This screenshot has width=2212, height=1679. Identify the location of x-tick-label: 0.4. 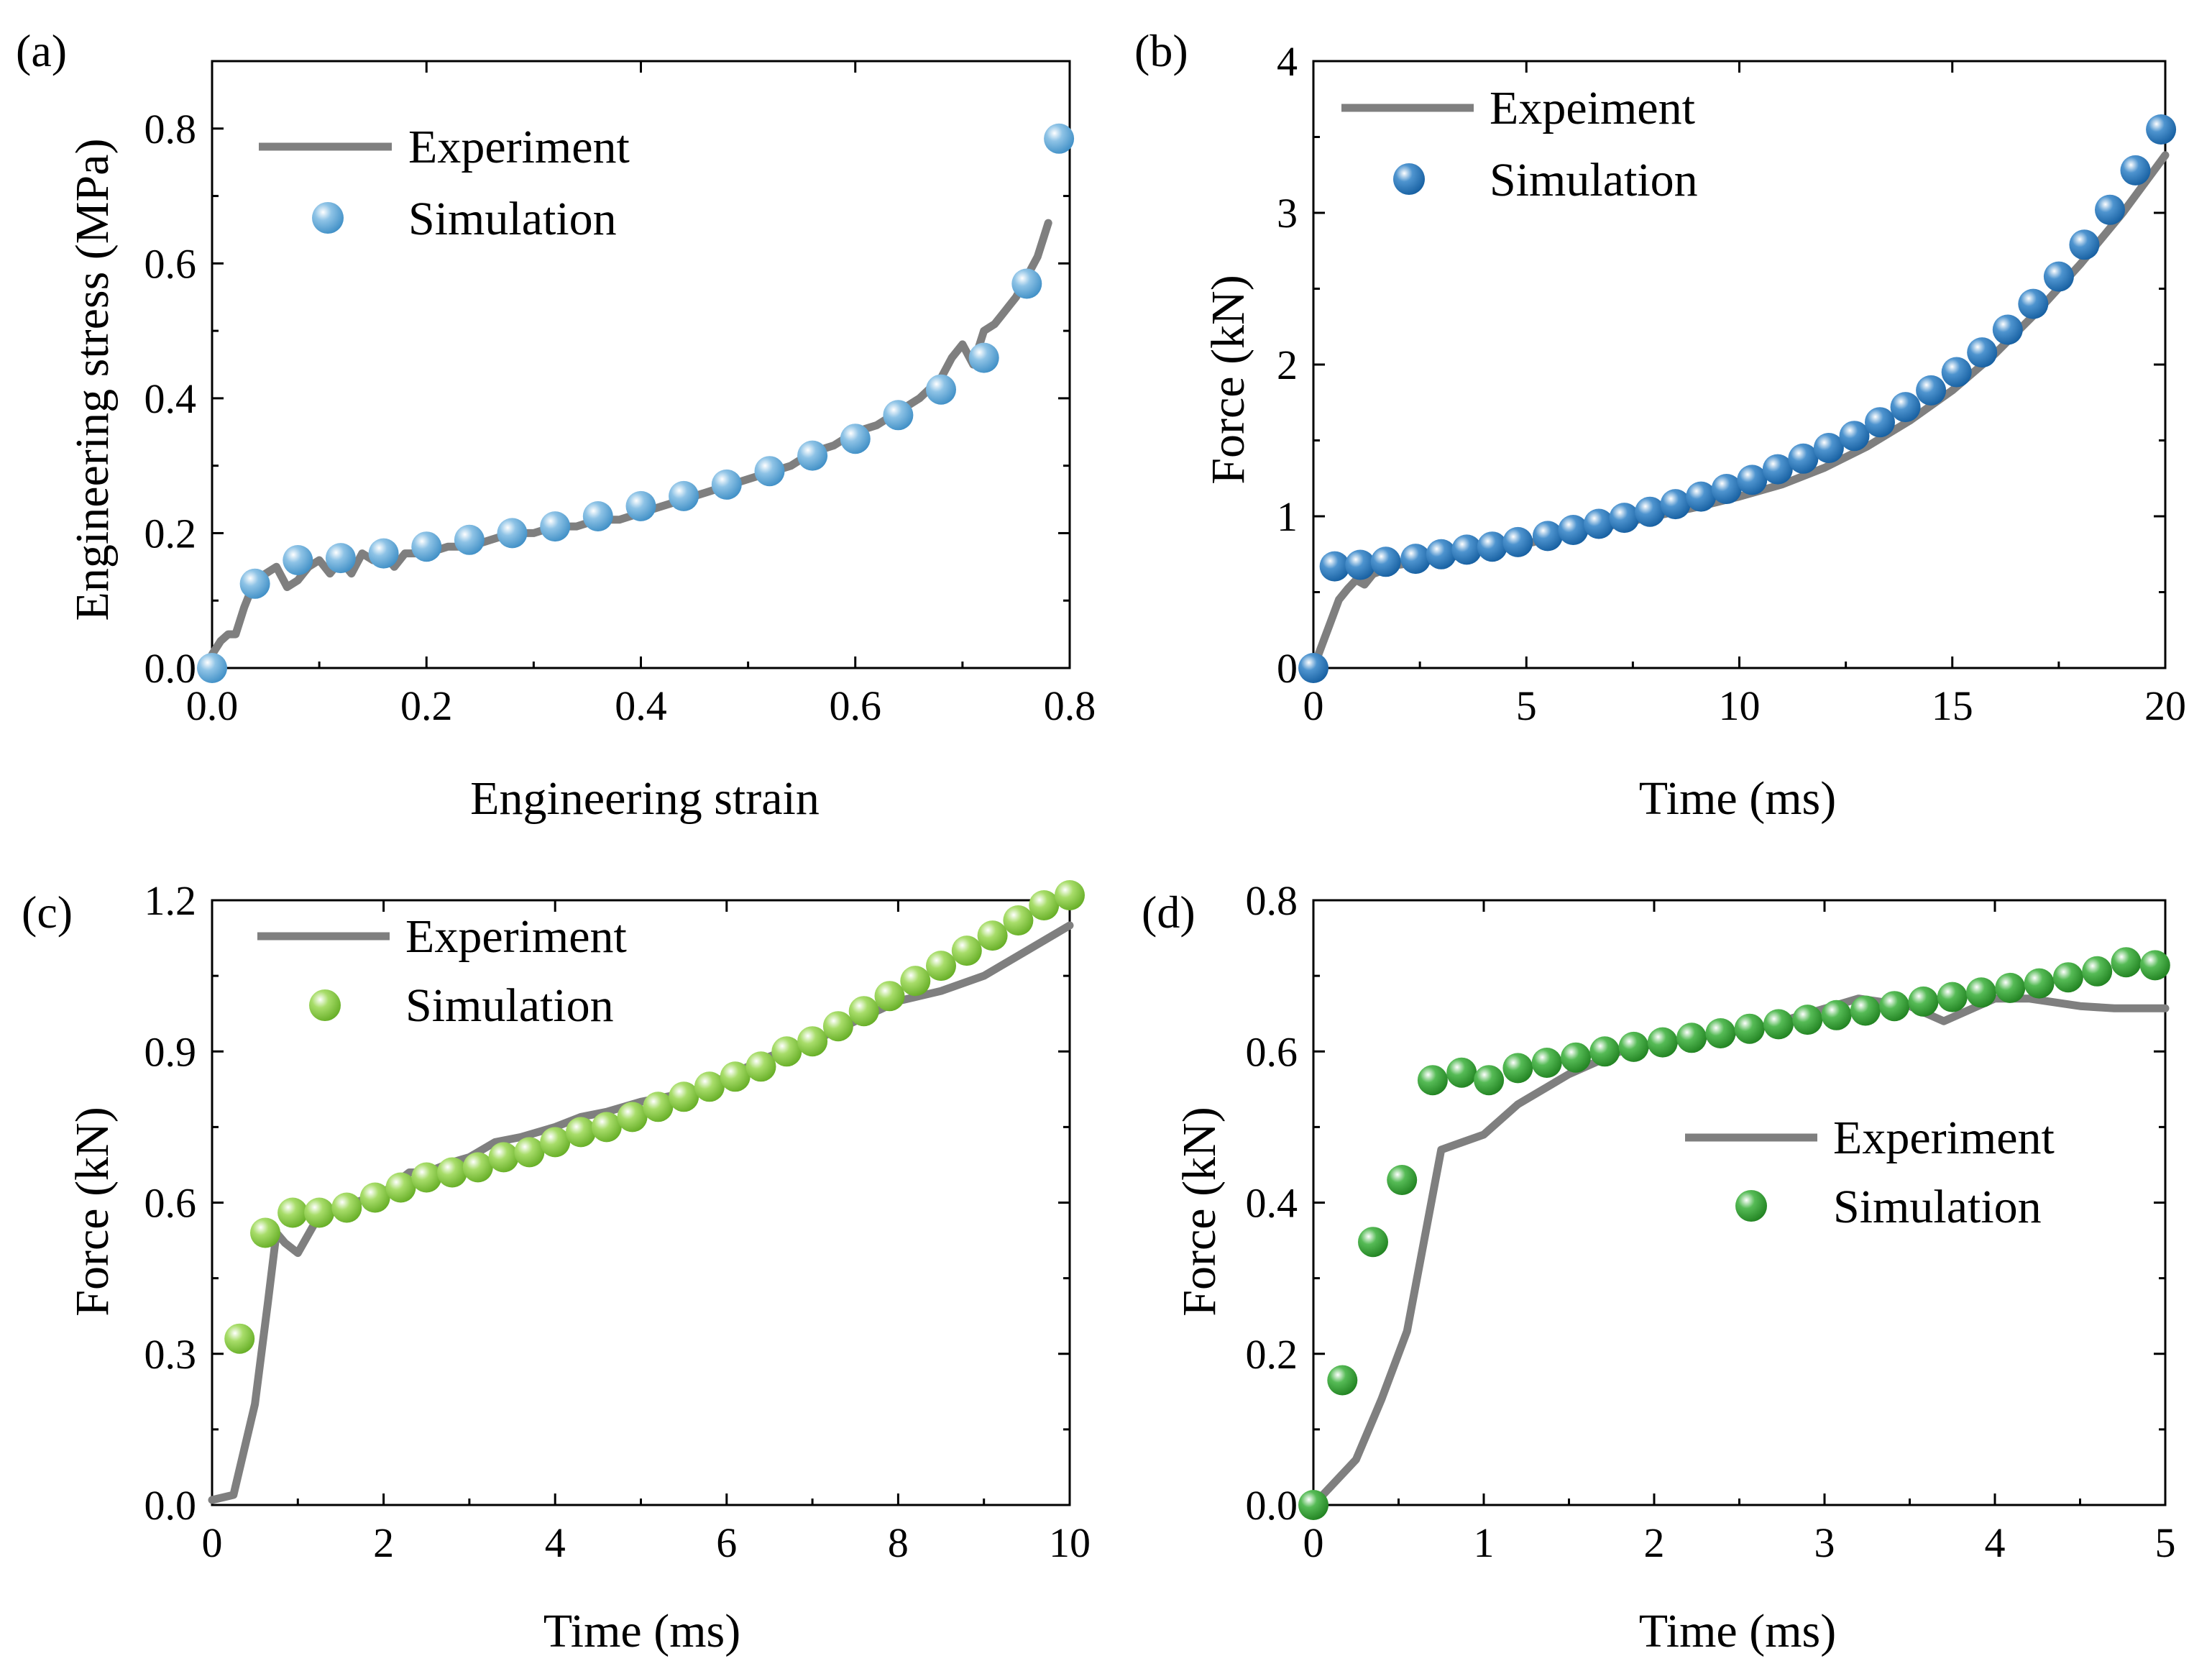
(641, 705).